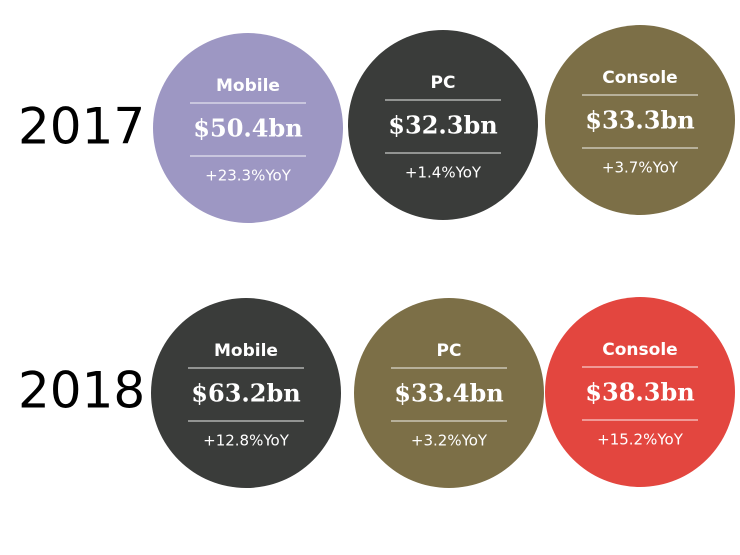  Describe the element at coordinates (443, 173) in the screenshot. I see `growth-label: +1.4%YoY` at that location.